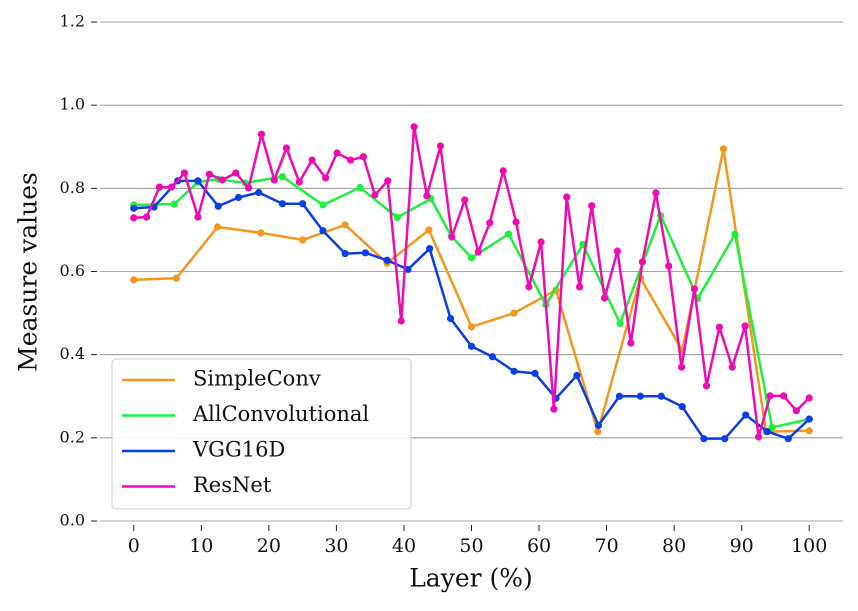 The height and width of the screenshot is (611, 858). What do you see at coordinates (539, 546) in the screenshot?
I see `x-tick-label: 60` at bounding box center [539, 546].